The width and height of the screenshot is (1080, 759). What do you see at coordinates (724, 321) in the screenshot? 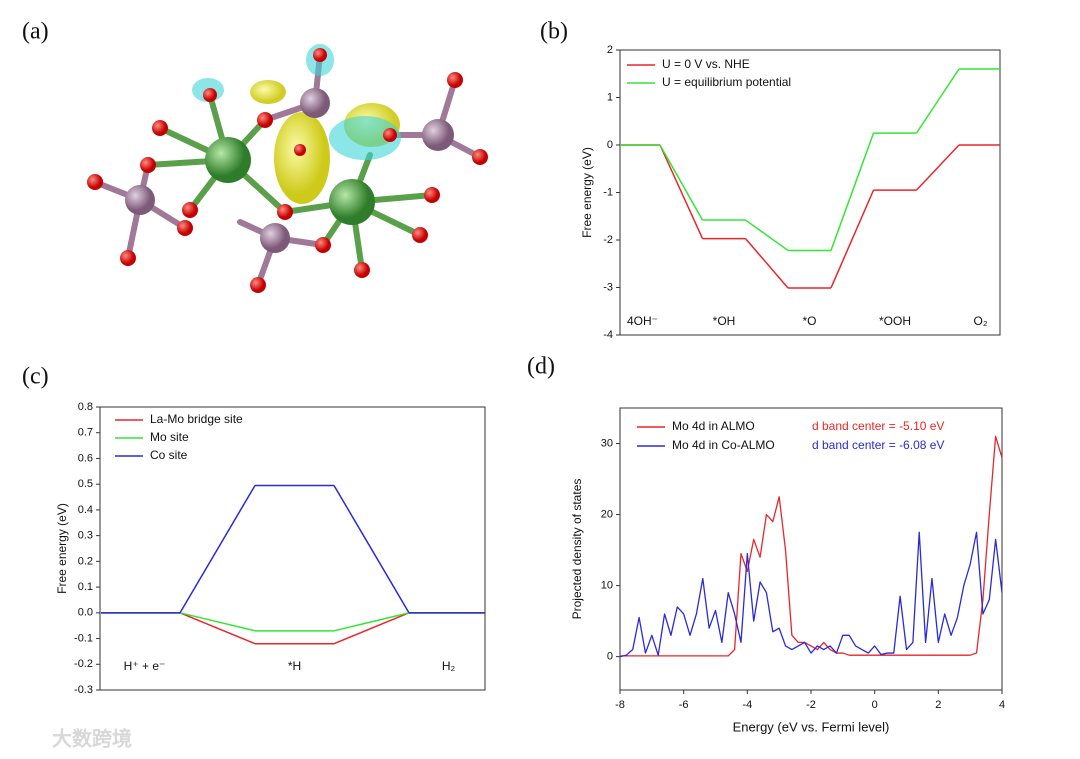
I see `category-label: *OH` at bounding box center [724, 321].